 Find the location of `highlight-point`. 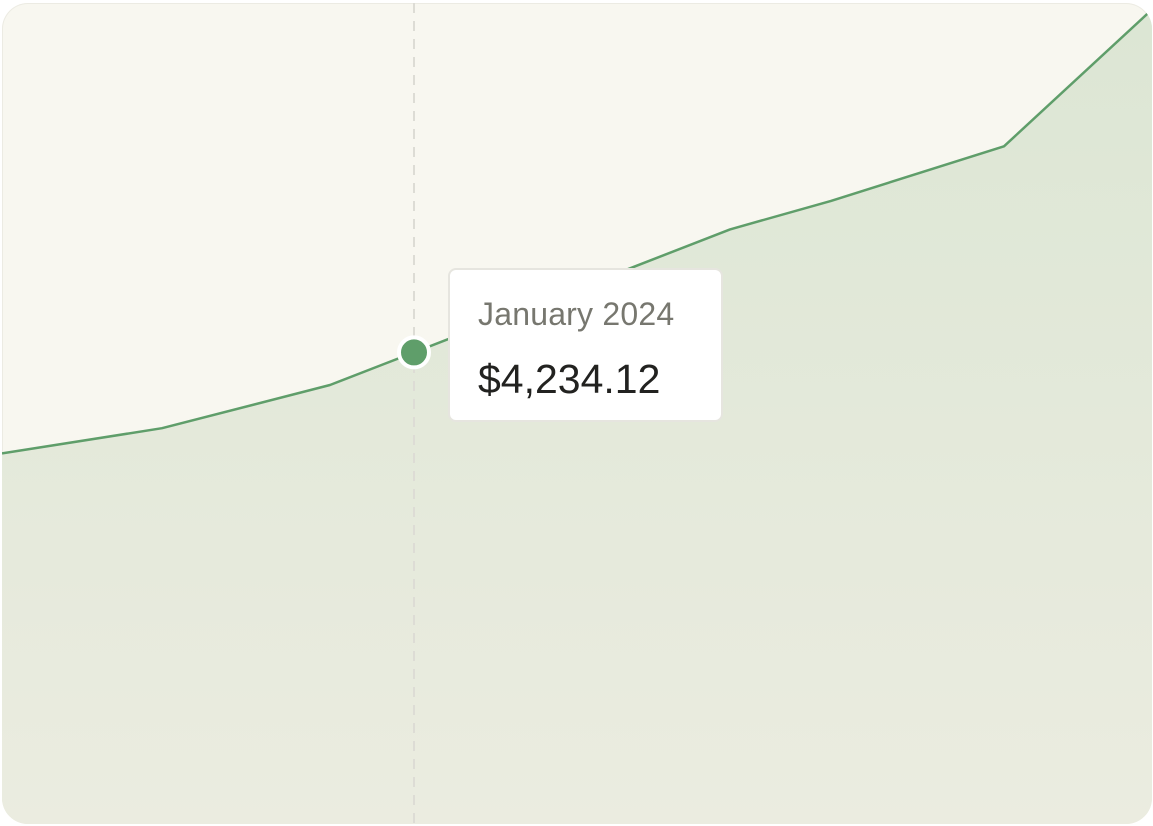

highlight-point is located at coordinates (414, 352).